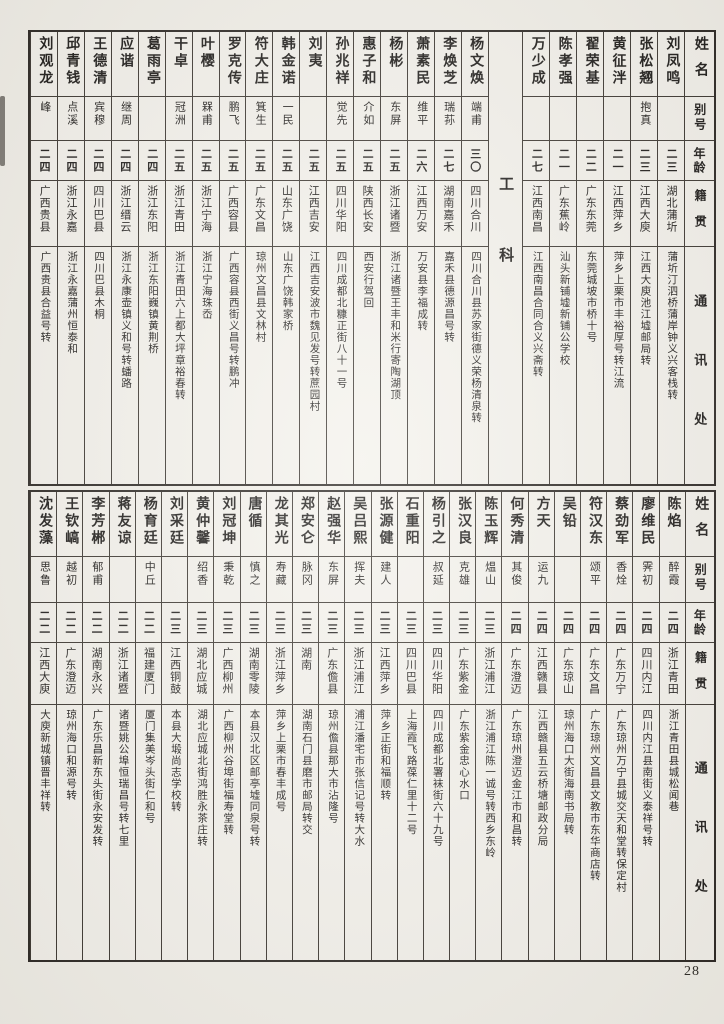 This screenshot has width=724, height=1024. What do you see at coordinates (333, 521) in the screenshot?
I see `person-name: 赵强华` at bounding box center [333, 521].